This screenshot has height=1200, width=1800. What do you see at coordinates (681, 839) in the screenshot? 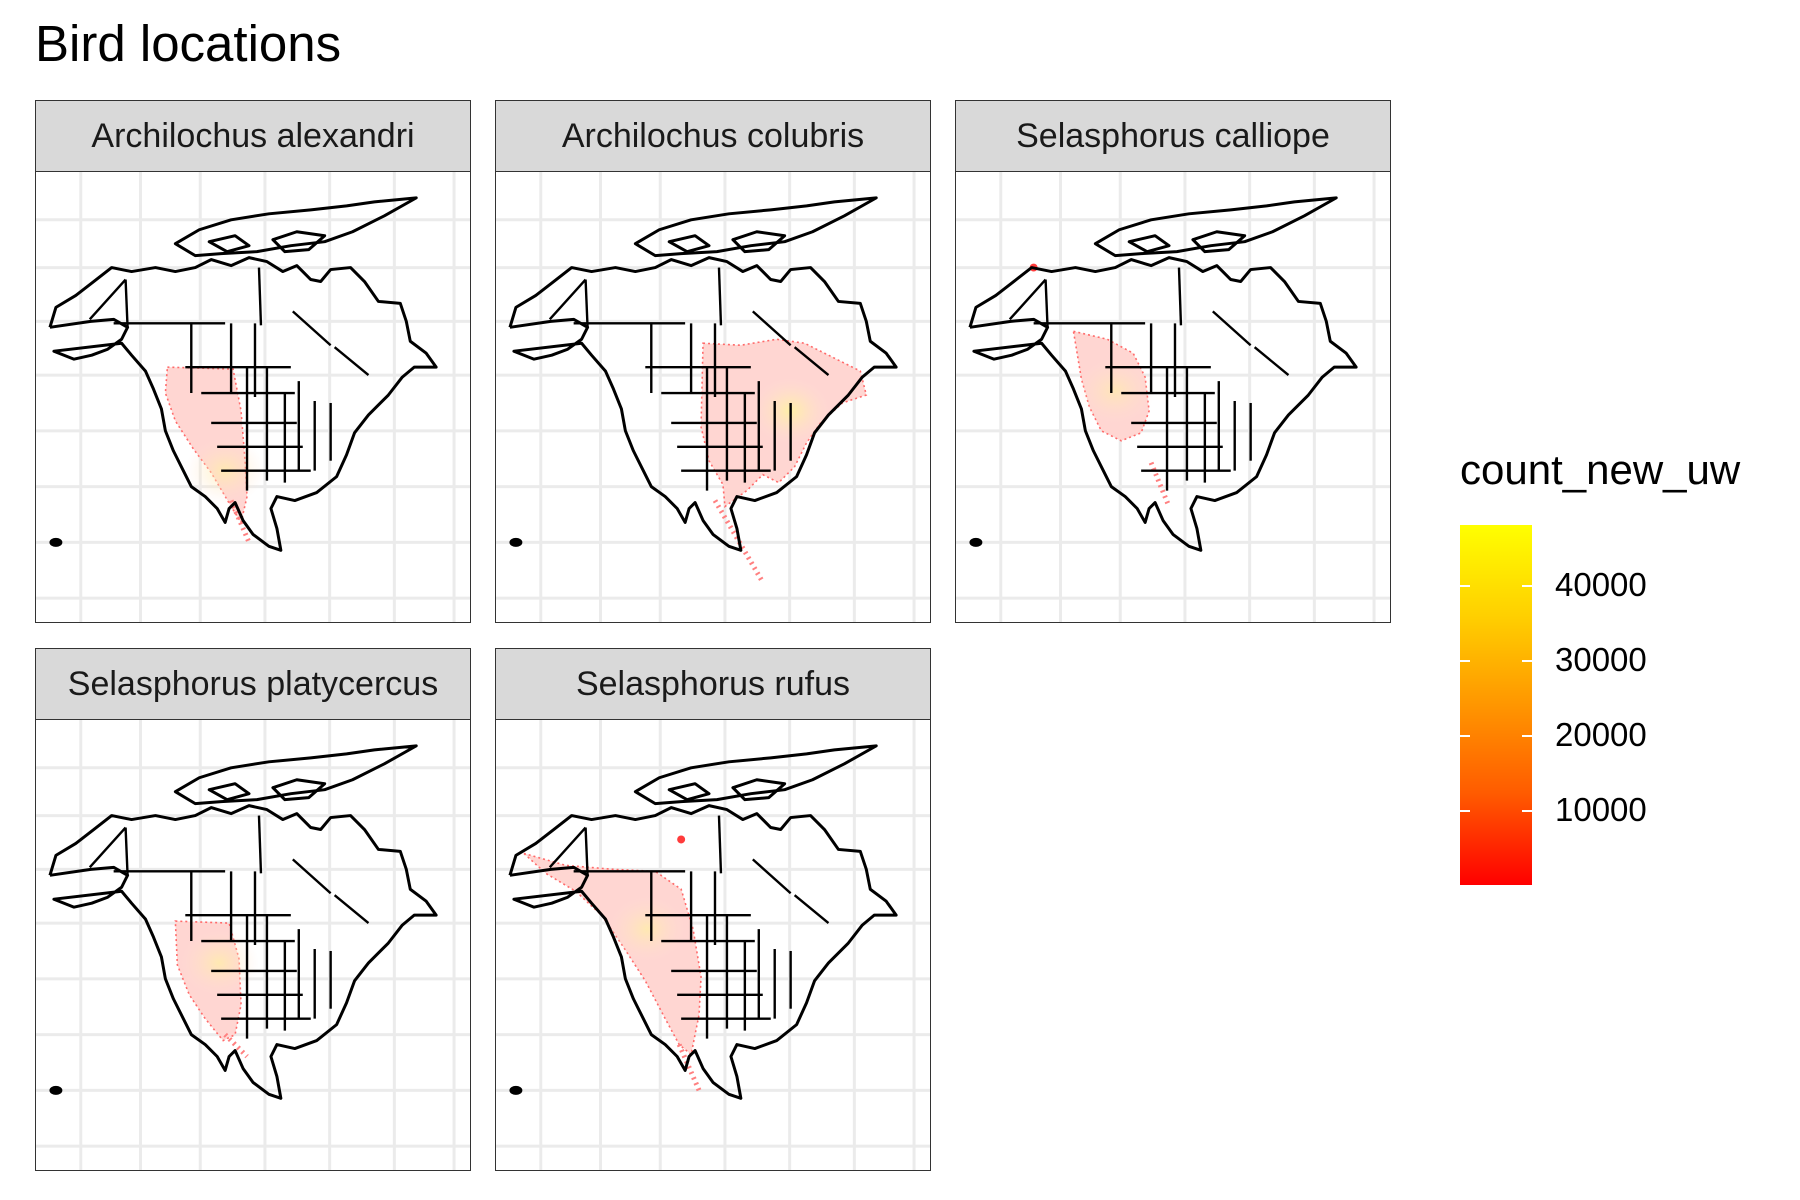
I see `occurrence-point` at bounding box center [681, 839].